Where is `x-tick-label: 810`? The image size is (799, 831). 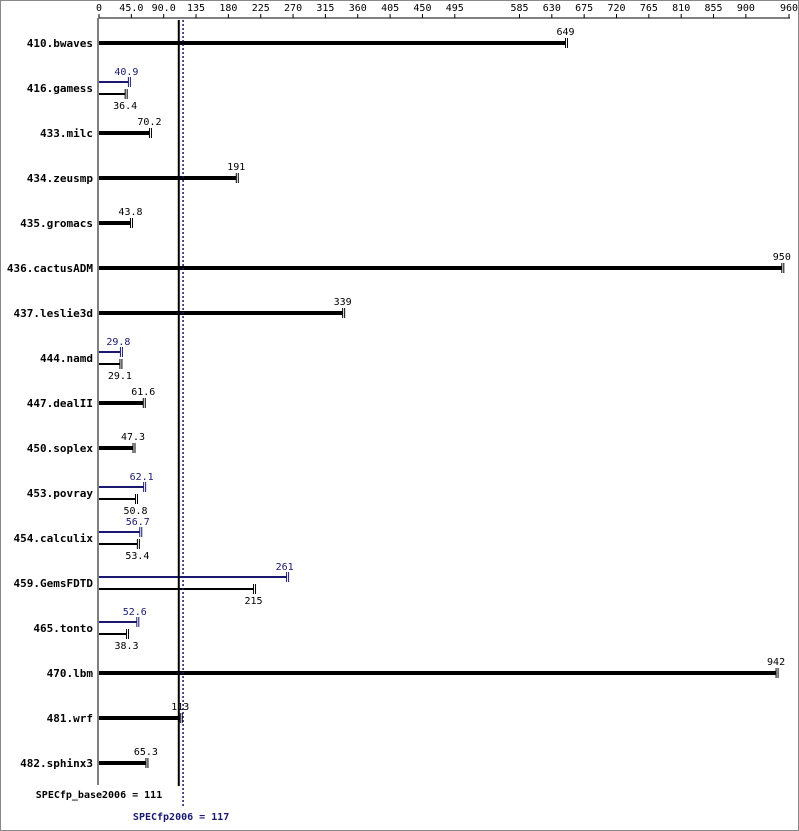 x-tick-label: 810 is located at coordinates (681, 8).